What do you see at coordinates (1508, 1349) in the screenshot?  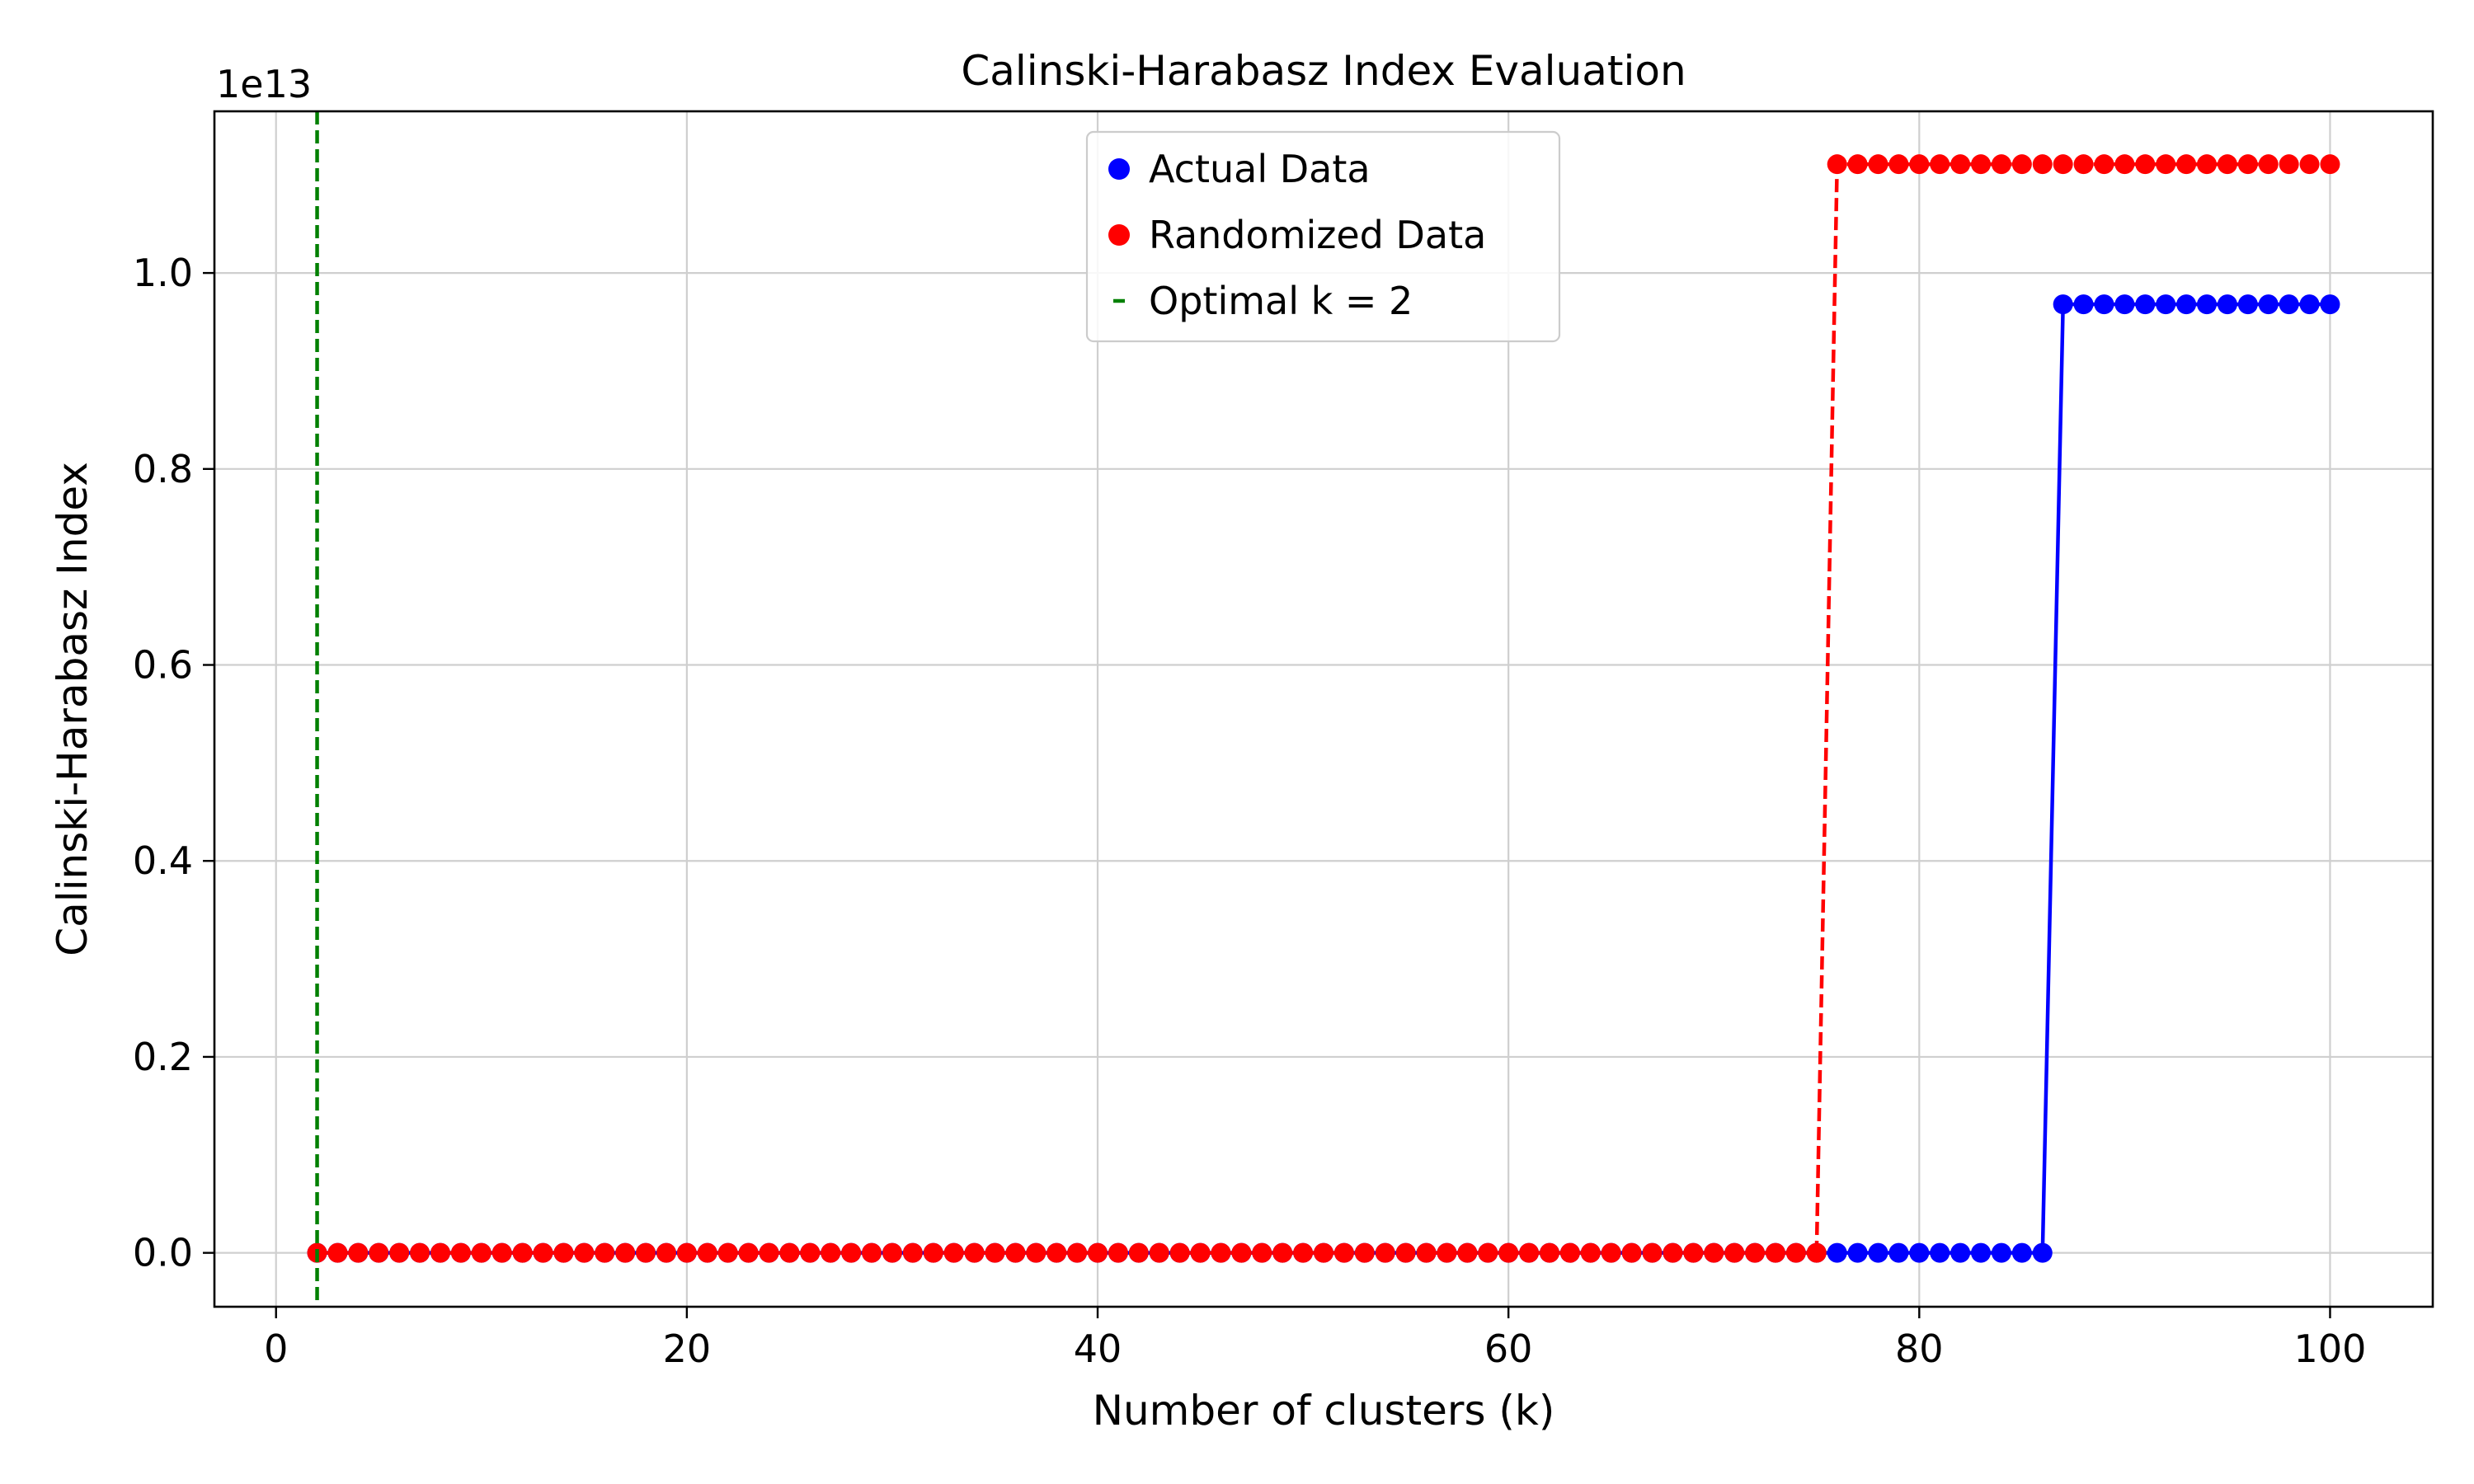 I see `x-tick-label: 60` at bounding box center [1508, 1349].